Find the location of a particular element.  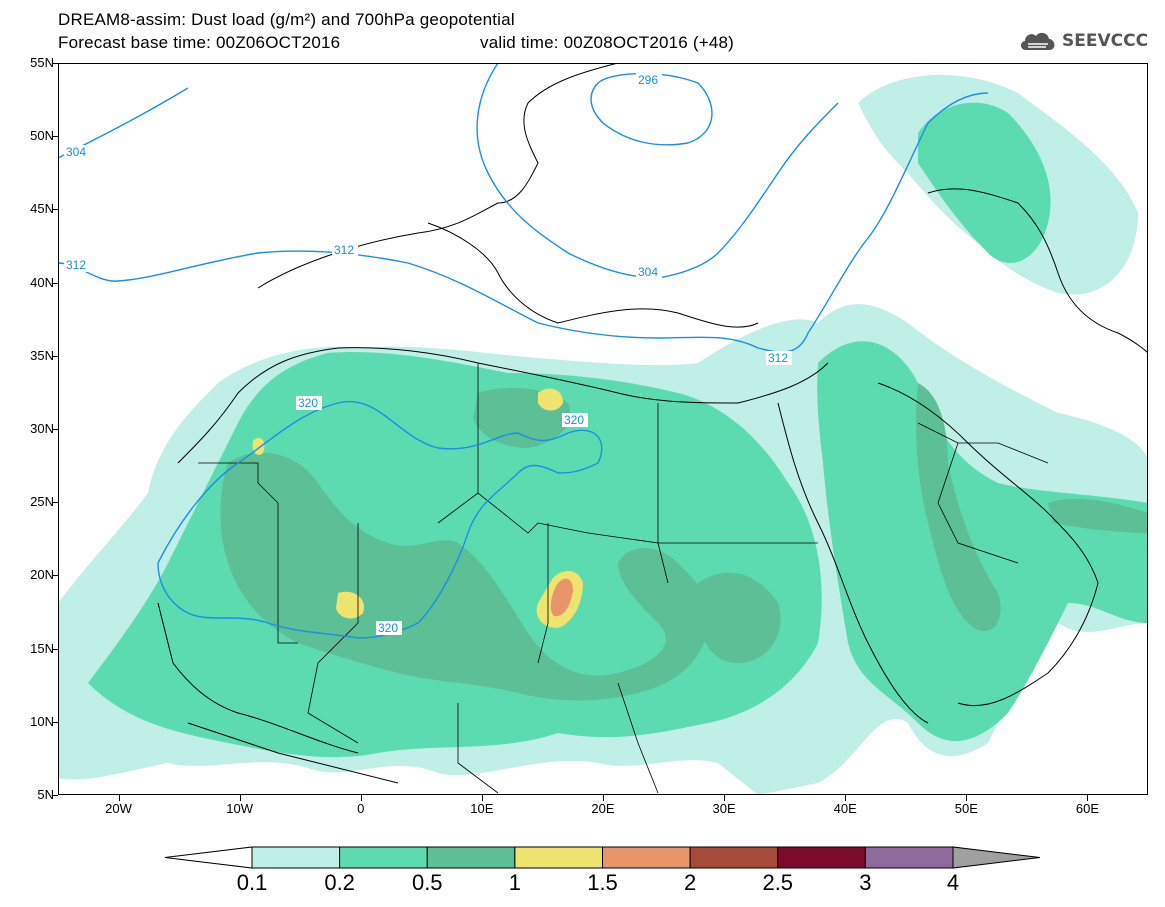

lat-tick-label: 40N is located at coordinates (42, 282).